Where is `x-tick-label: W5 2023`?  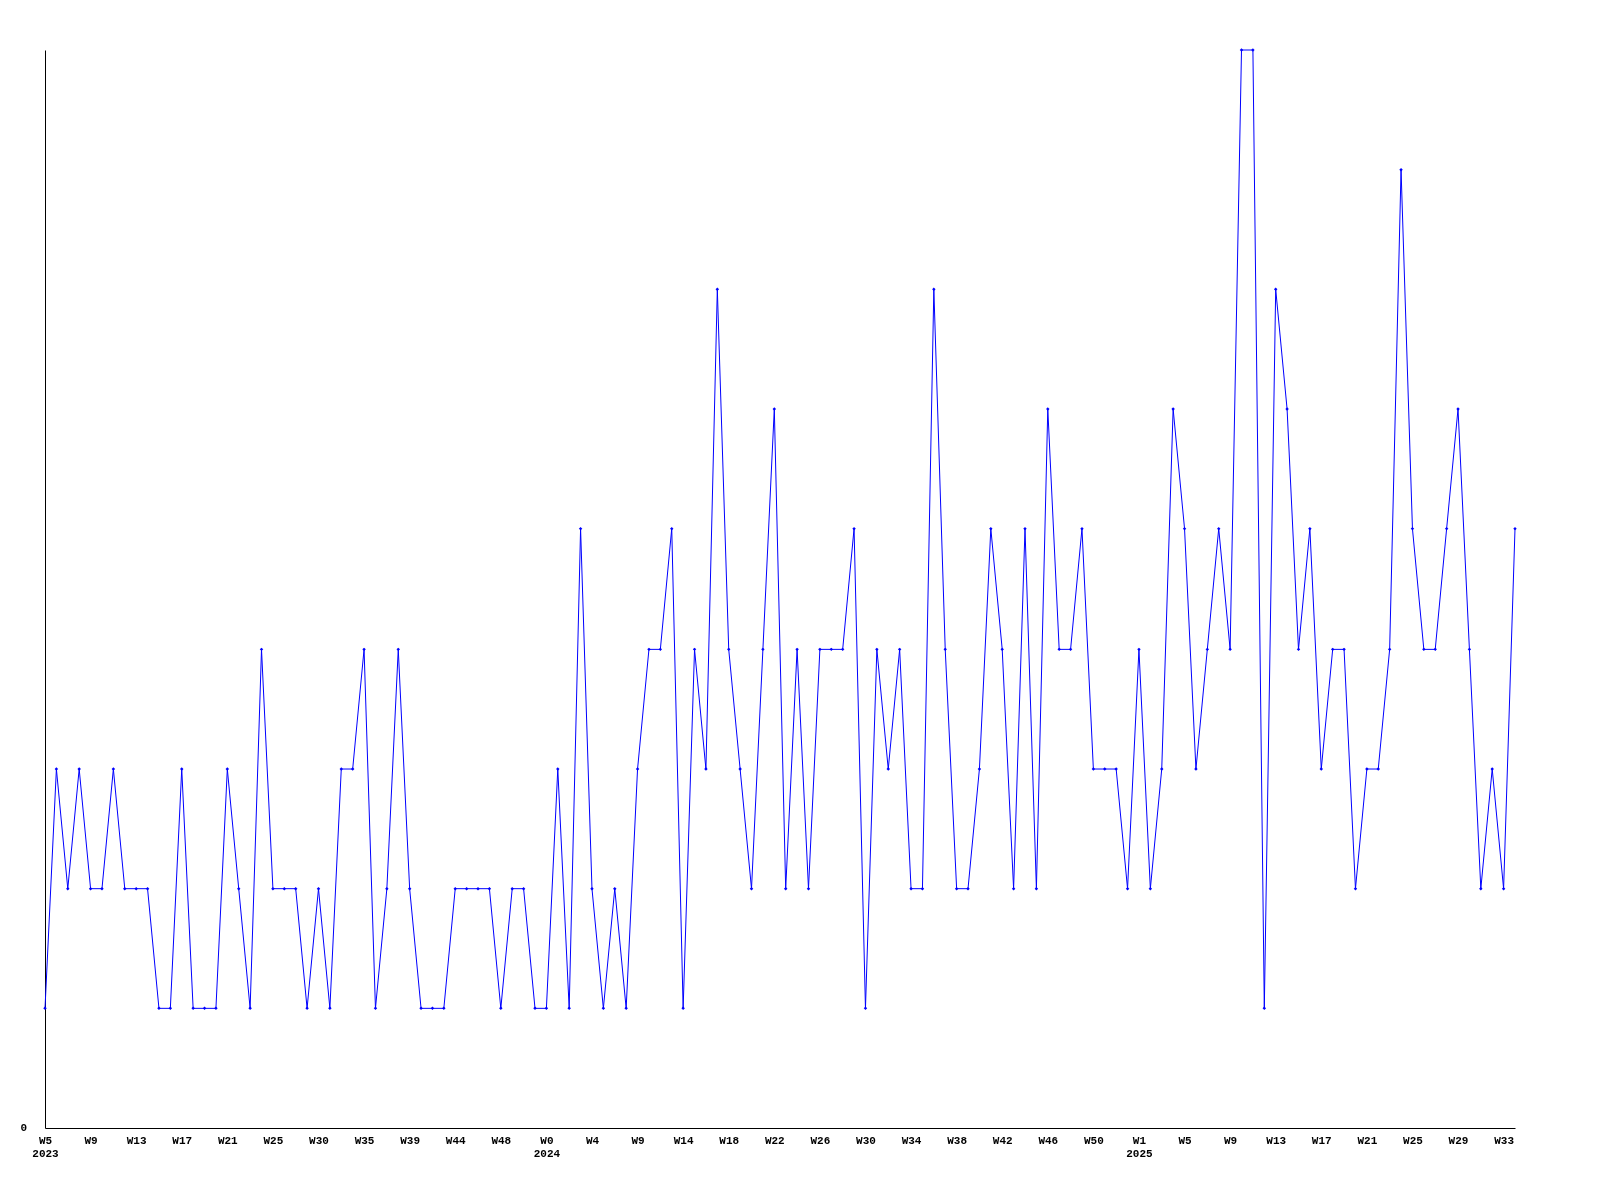 x-tick-label: W5 2023 is located at coordinates (46, 1147).